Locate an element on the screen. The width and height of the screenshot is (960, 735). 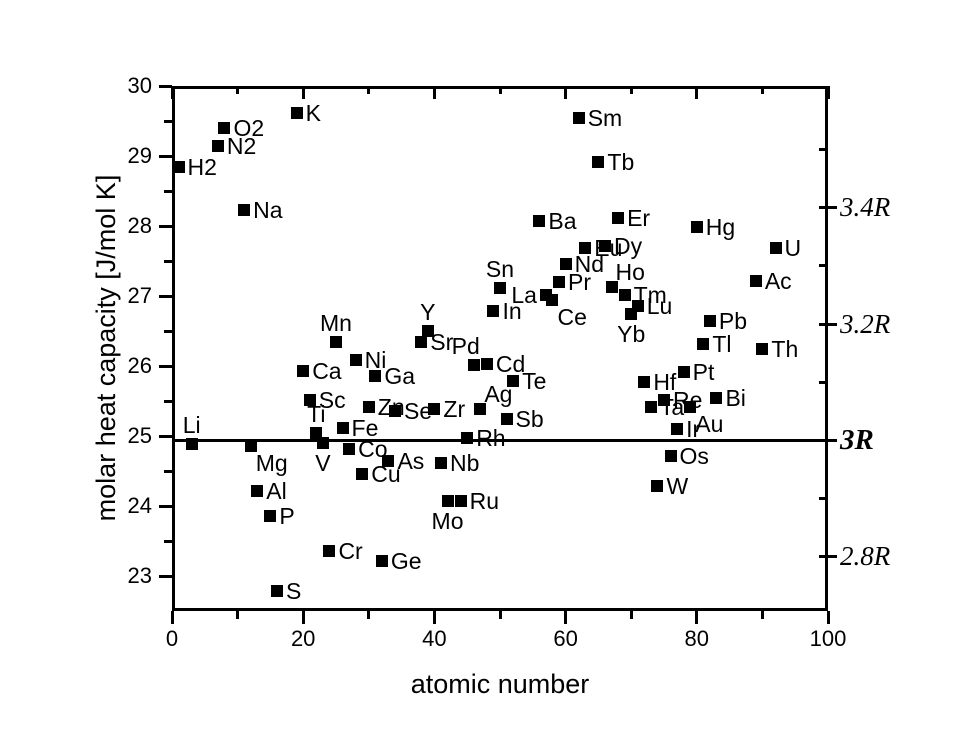
data-point-Au is located at coordinates (690, 406).